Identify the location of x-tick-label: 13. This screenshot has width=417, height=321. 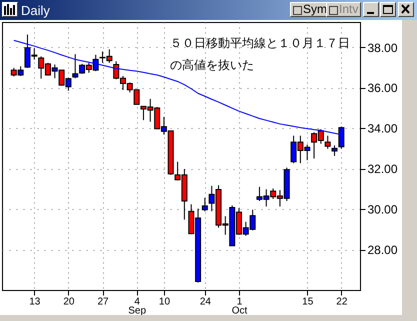
(35, 302).